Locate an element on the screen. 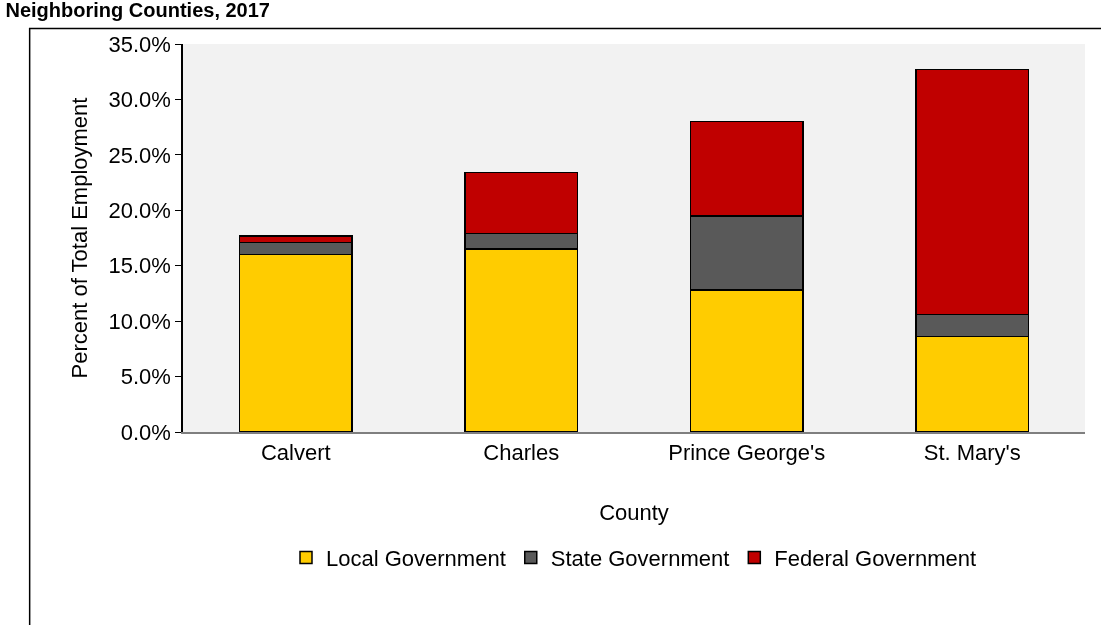  y-tick-label: 30.0% is located at coordinates (139, 100).